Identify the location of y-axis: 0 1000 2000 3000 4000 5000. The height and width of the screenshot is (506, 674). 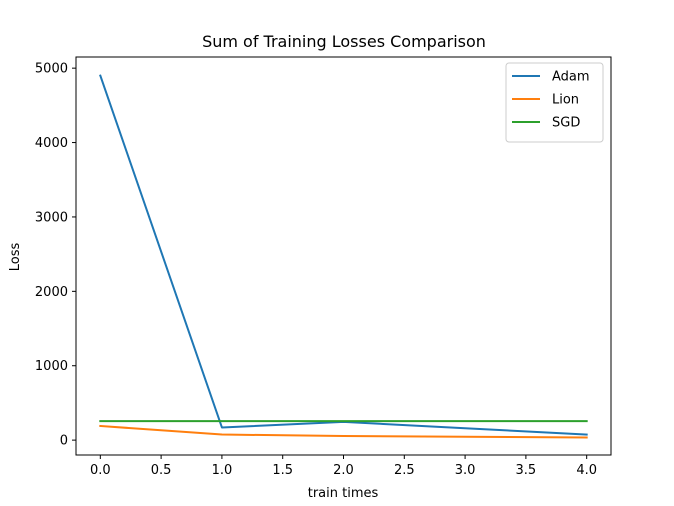
(55, 255).